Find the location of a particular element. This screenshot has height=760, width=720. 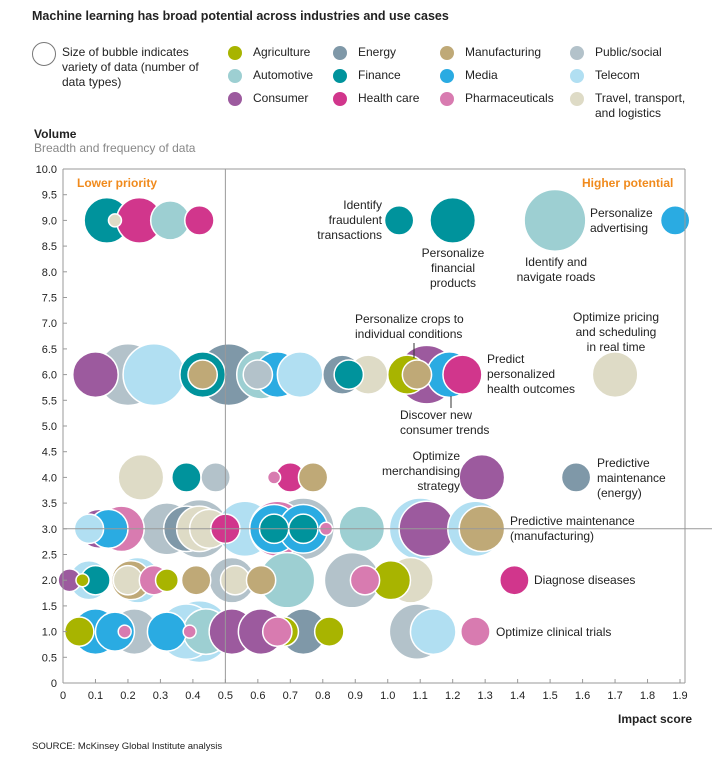

x-tick-label: 0.9 is located at coordinates (355, 696).